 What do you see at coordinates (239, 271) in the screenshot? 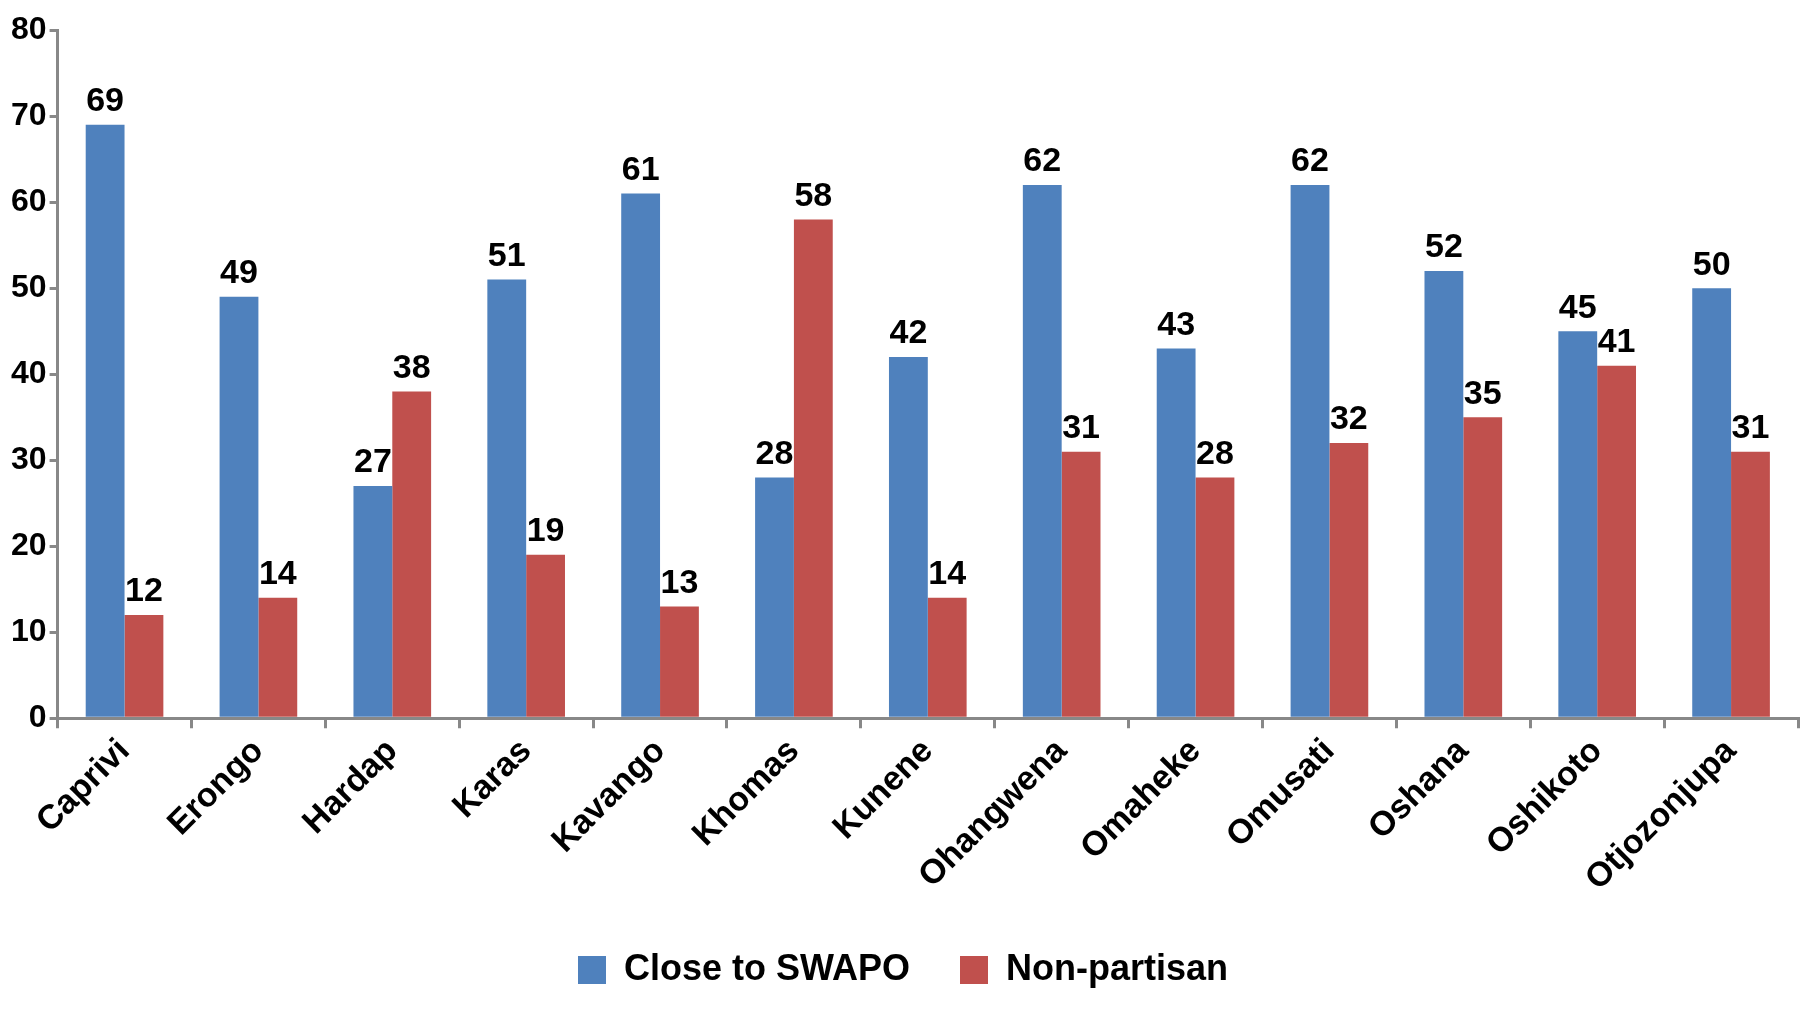
I see `data-label: 49` at bounding box center [239, 271].